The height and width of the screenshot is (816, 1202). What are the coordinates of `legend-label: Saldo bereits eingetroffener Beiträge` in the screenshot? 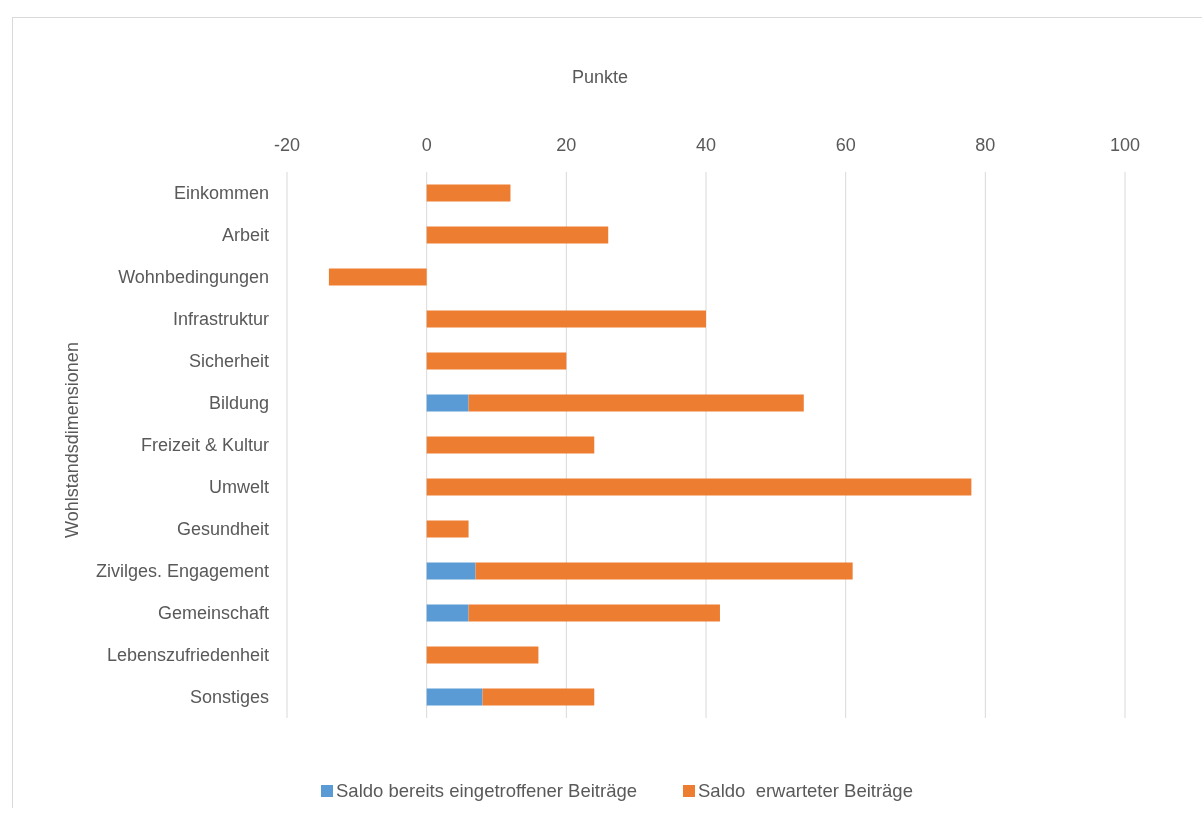 It's located at (487, 791).